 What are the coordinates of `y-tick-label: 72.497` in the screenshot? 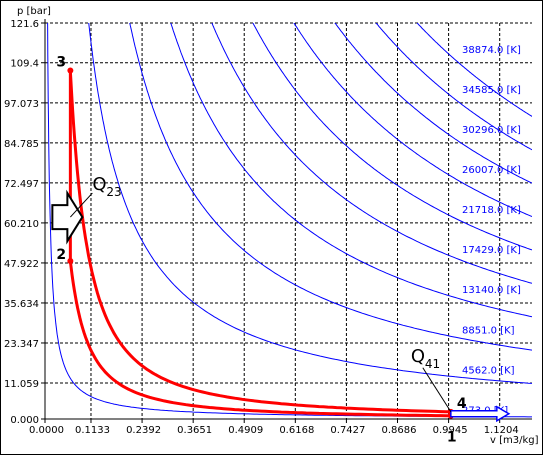 It's located at (21, 184).